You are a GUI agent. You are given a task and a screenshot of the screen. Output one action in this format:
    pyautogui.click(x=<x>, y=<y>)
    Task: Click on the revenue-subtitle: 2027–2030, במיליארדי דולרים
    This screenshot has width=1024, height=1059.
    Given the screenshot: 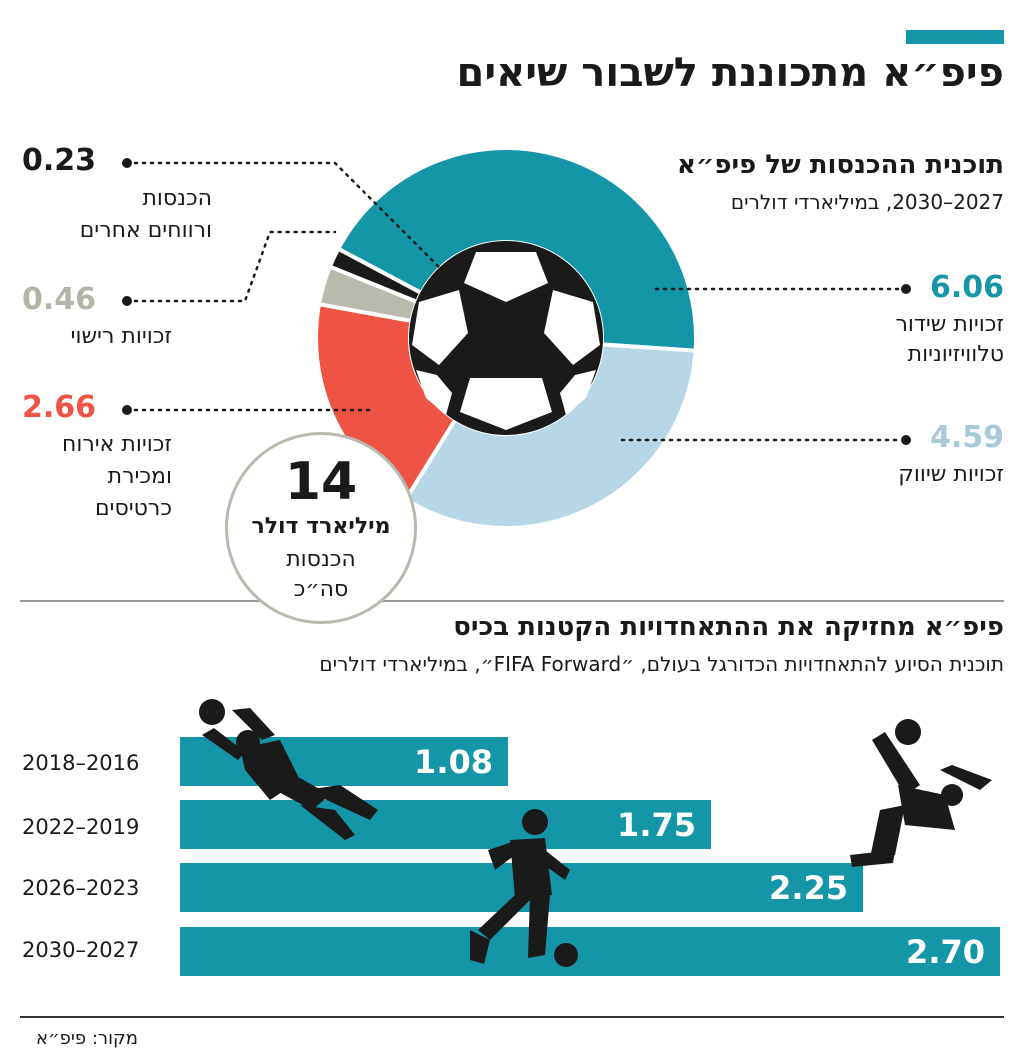 What is the action you would take?
    pyautogui.click(x=867, y=202)
    